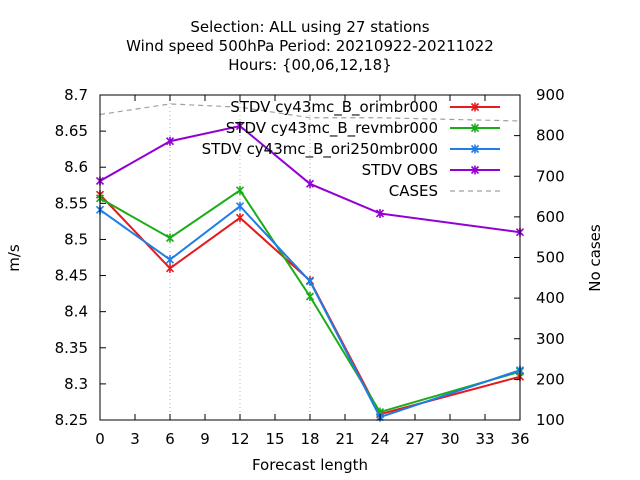  I want to click on y-axis-label: m/s, so click(14, 258).